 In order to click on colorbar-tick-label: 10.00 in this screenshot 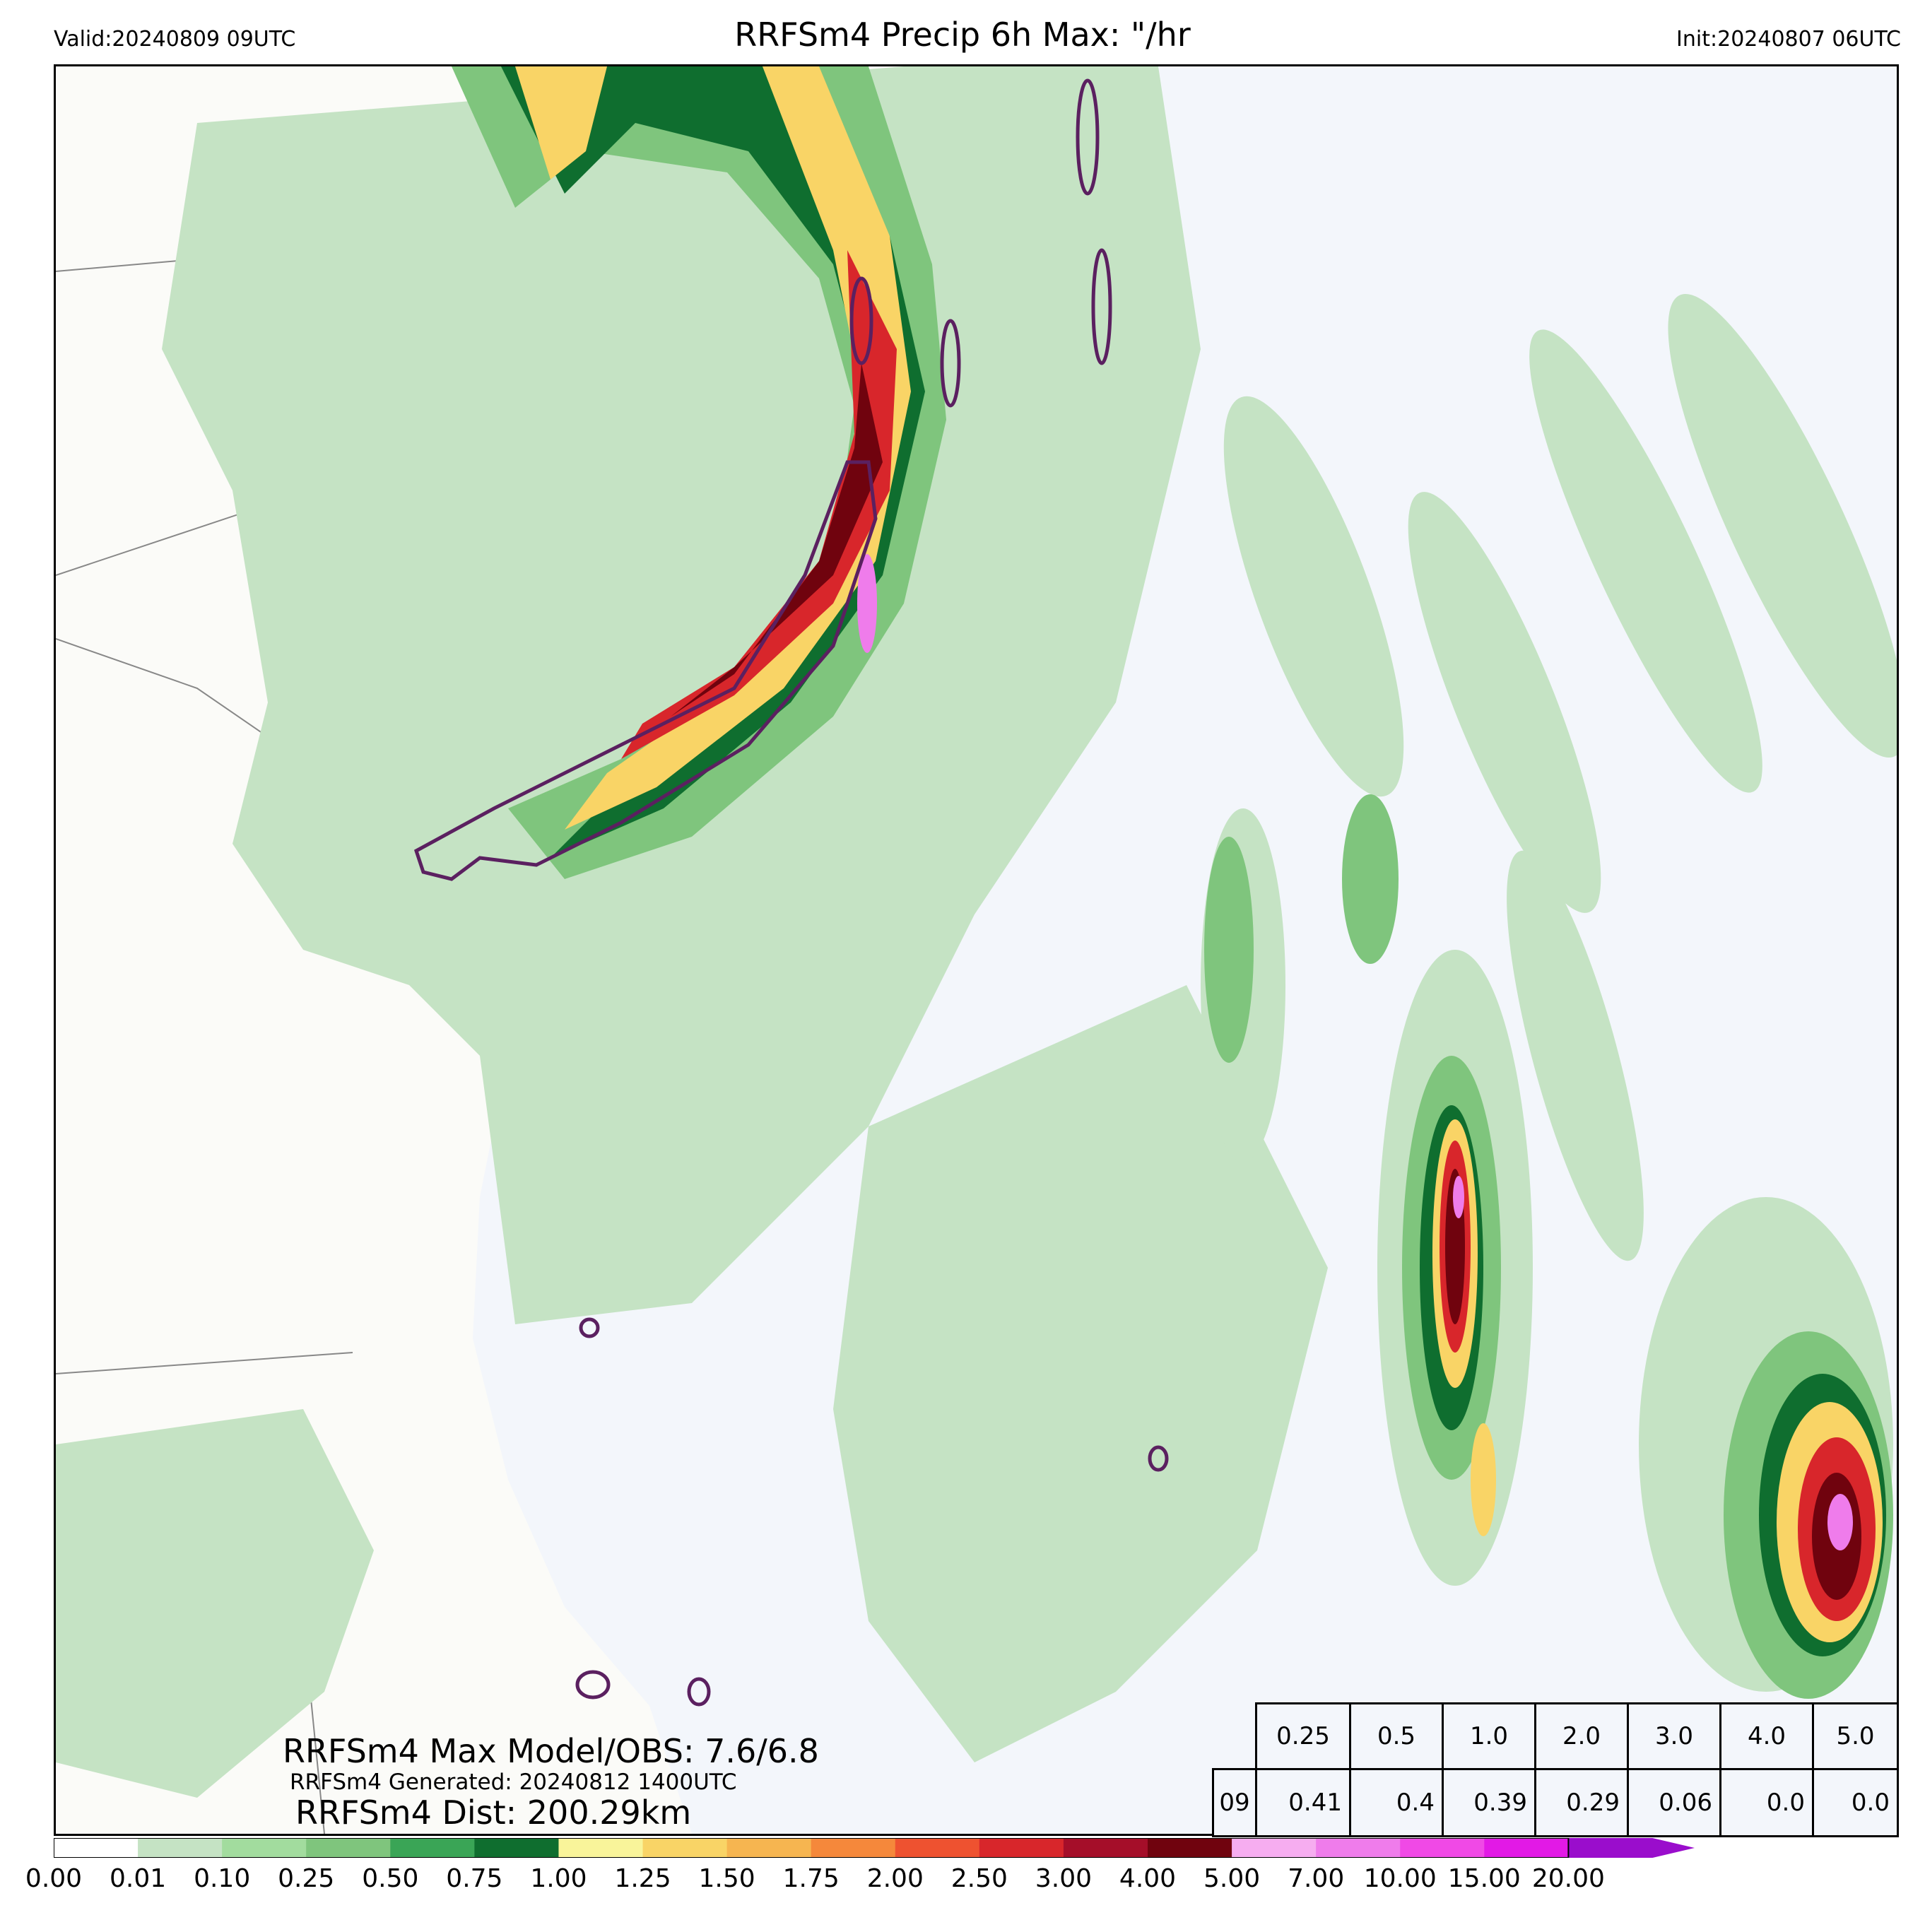, I will do `click(1400, 1878)`.